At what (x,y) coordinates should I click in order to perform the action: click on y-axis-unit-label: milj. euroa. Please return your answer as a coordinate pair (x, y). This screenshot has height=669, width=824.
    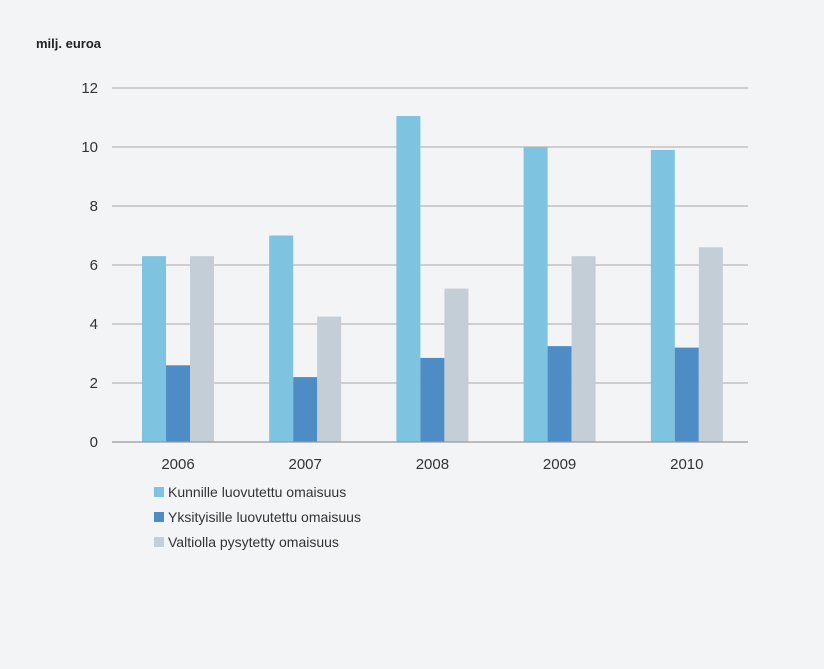
    Looking at the image, I should click on (69, 43).